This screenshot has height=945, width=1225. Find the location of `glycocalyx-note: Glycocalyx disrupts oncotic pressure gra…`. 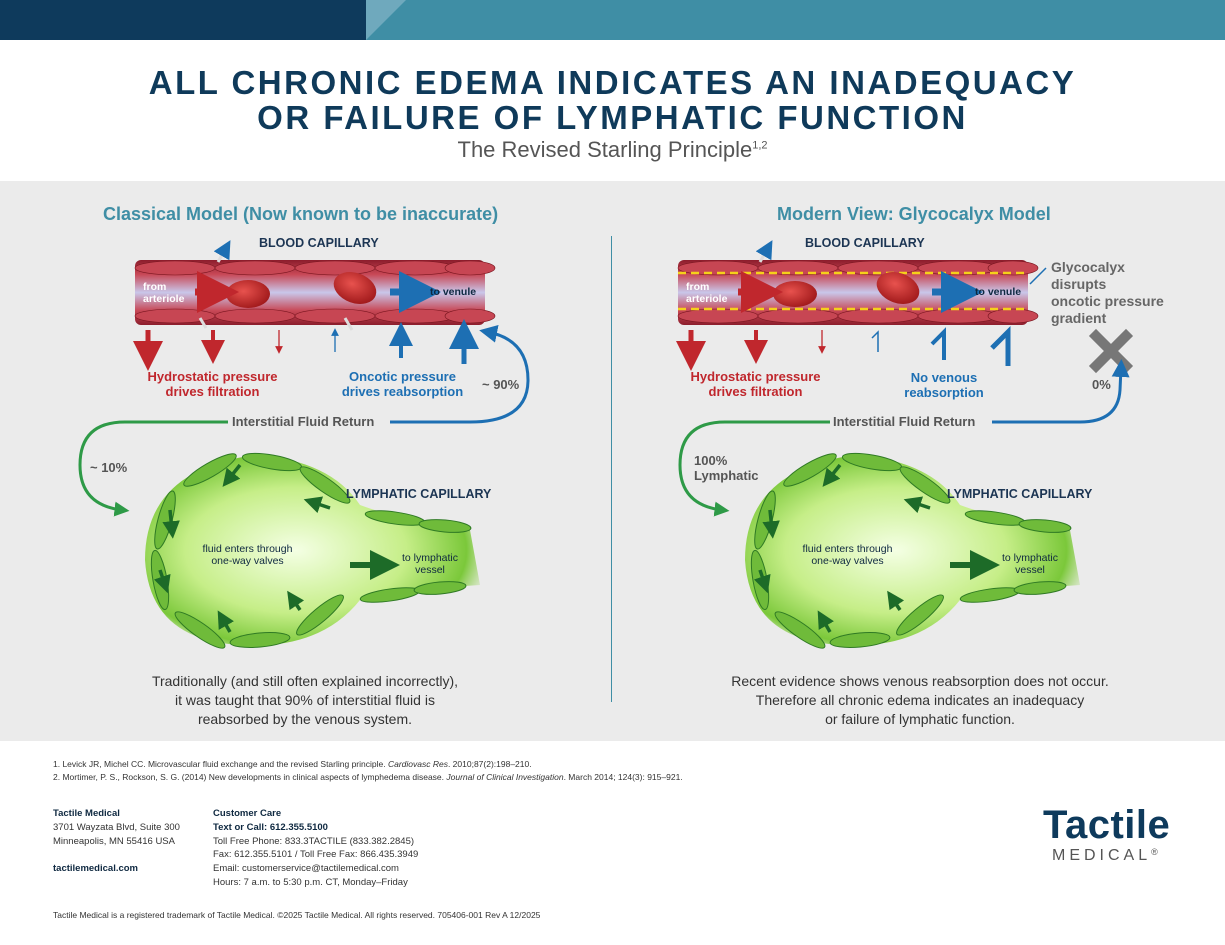

glycocalyx-note: Glycocalyx disrupts oncotic pressure gra… is located at coordinates (1107, 292).